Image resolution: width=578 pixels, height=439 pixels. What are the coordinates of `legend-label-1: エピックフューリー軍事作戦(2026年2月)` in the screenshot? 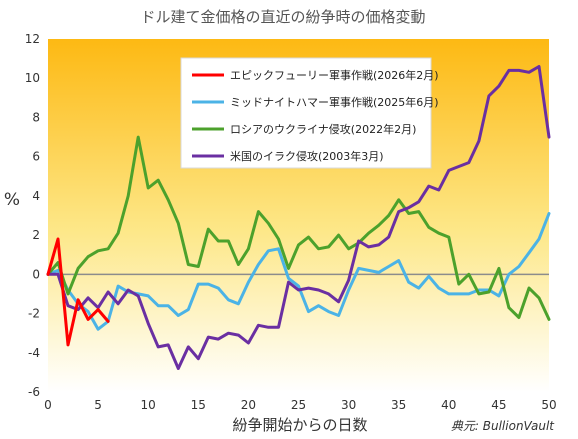 It's located at (334, 75).